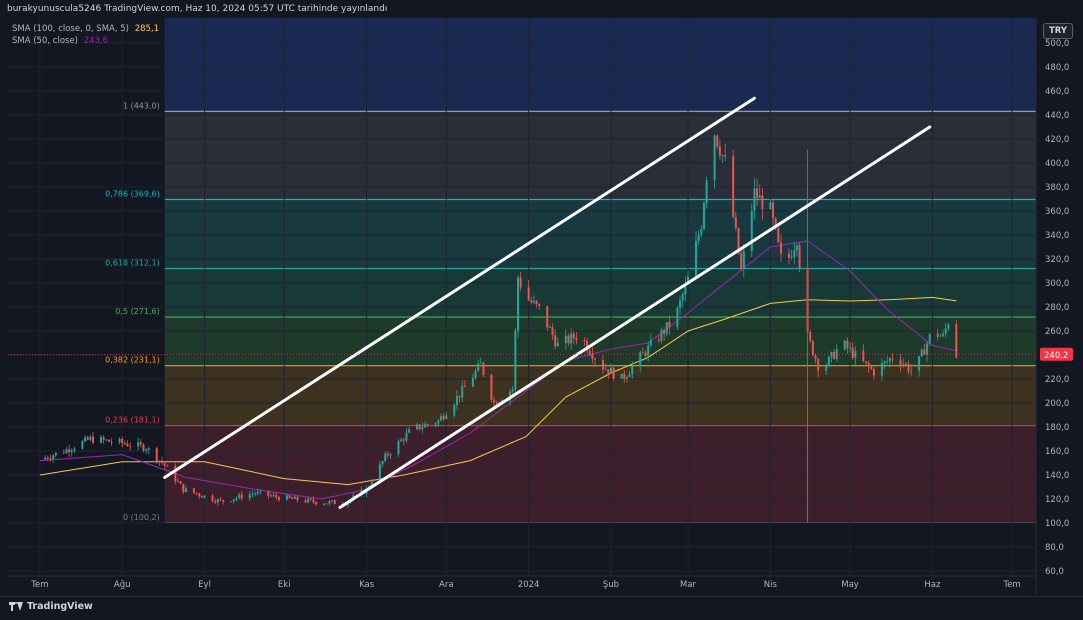 This screenshot has height=620, width=1083. Describe the element at coordinates (1057, 500) in the screenshot. I see `y-tick-label: 120,0` at that location.